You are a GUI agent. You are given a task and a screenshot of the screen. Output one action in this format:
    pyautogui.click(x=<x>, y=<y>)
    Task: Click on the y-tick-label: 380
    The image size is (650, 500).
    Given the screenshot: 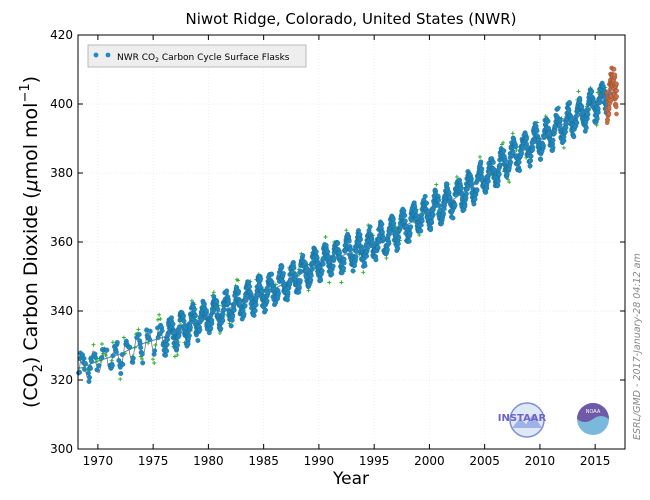 What is the action you would take?
    pyautogui.click(x=61, y=173)
    